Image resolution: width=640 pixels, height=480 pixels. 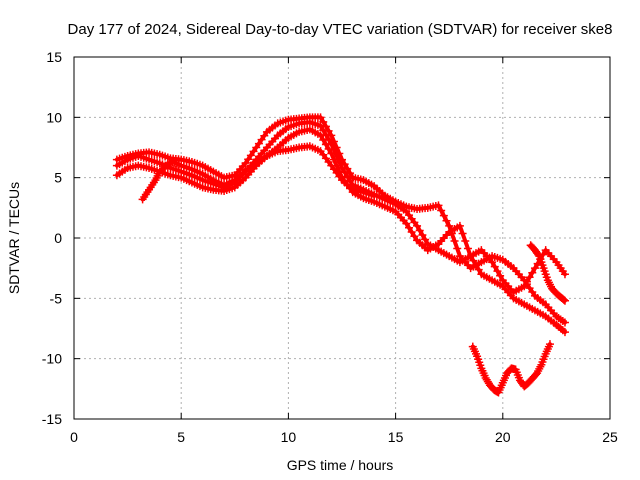 What do you see at coordinates (56, 298) in the screenshot?
I see `y-tick-label: -5` at bounding box center [56, 298].